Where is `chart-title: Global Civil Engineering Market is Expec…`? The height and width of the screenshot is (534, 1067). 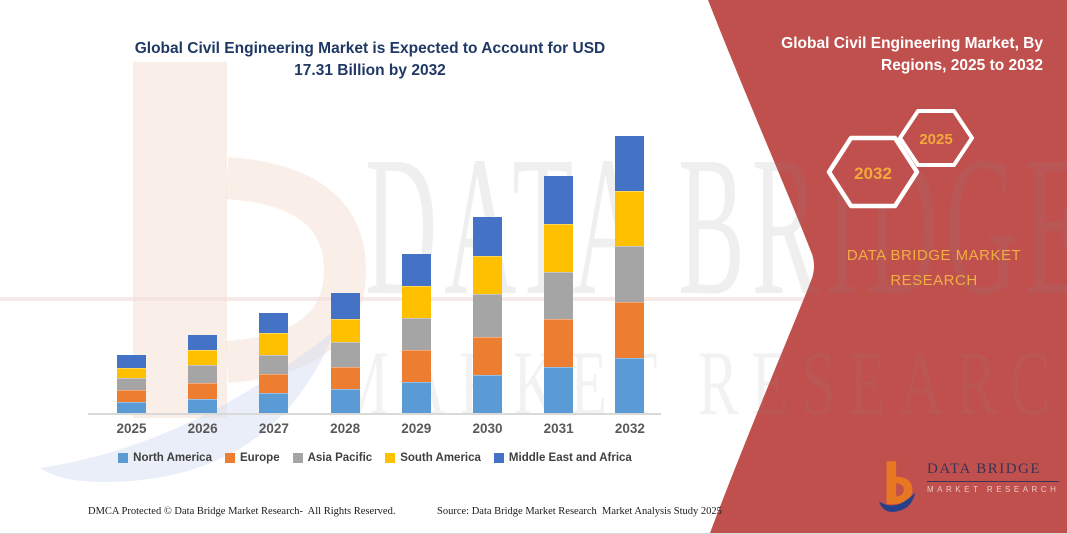
chart-title: Global Civil Engineering Market is Expec… is located at coordinates (370, 60).